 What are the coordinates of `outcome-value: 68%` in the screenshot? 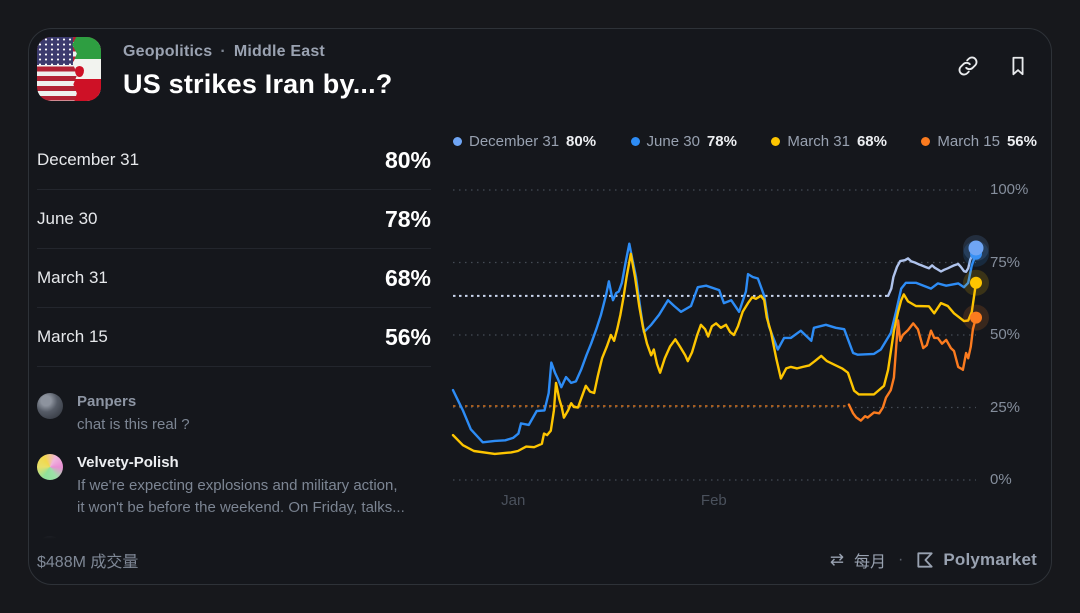 It's located at (407, 277).